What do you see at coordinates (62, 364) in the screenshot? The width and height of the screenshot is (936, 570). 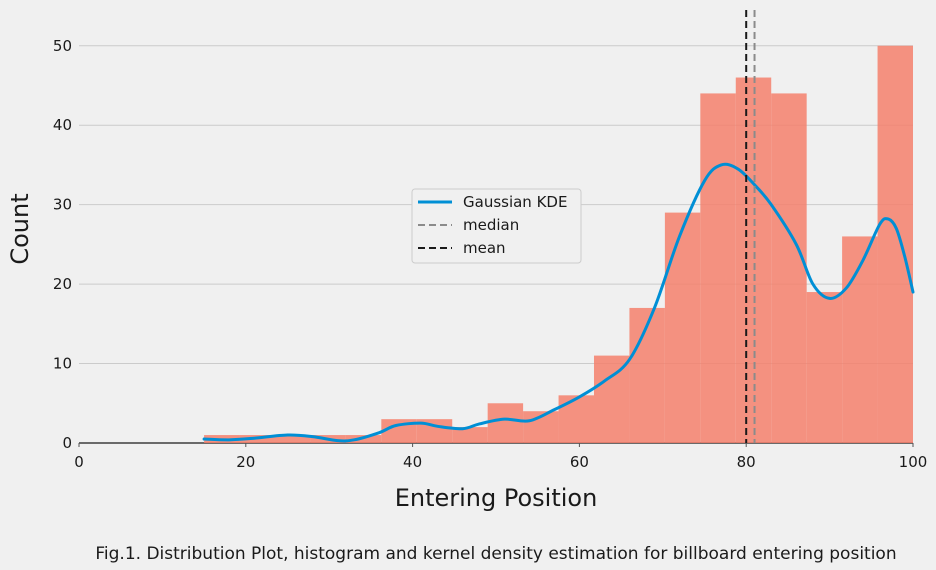 I see `y-tick-label: 10` at bounding box center [62, 364].